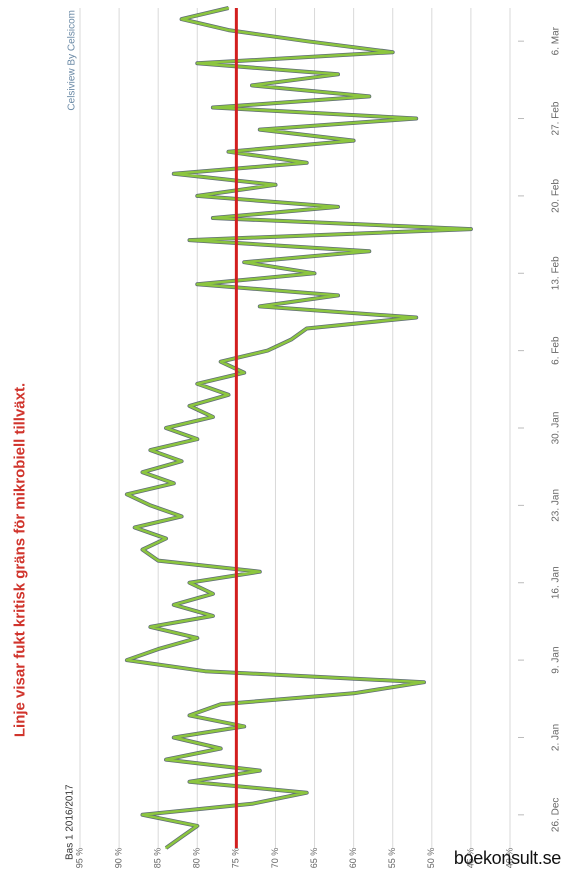 This screenshot has width=571, height=875. Describe the element at coordinates (556, 273) in the screenshot. I see `x-tick-label-7: 13. Feb` at that location.